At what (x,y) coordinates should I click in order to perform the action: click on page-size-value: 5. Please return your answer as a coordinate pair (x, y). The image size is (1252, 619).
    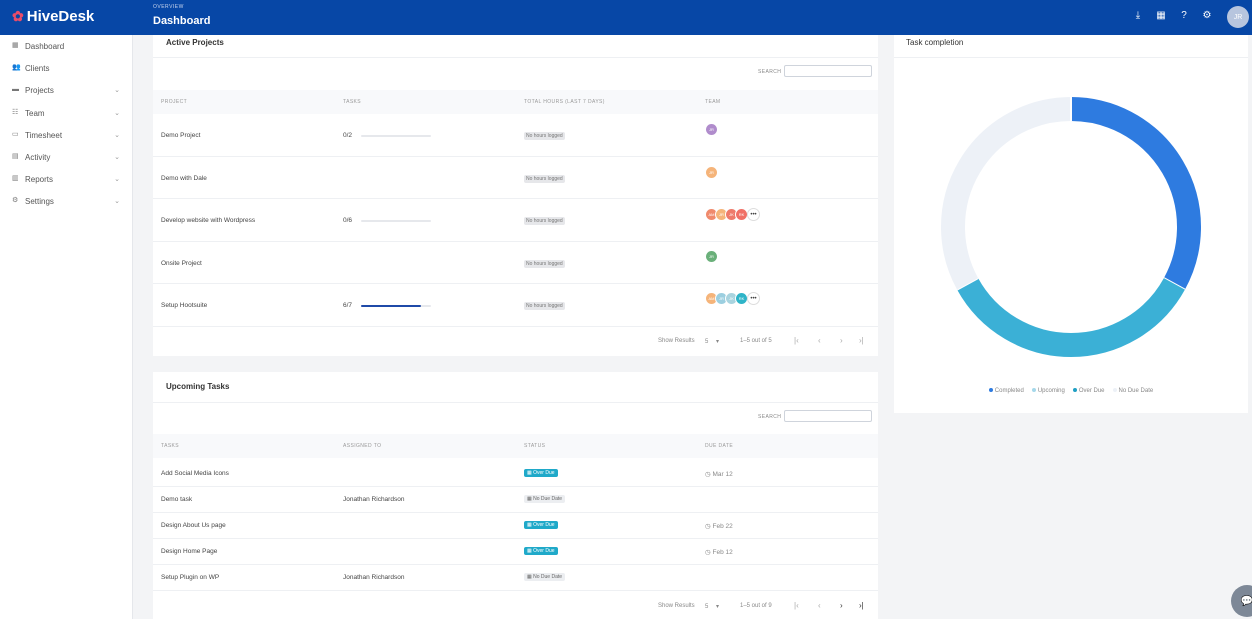
    Looking at the image, I should click on (707, 607).